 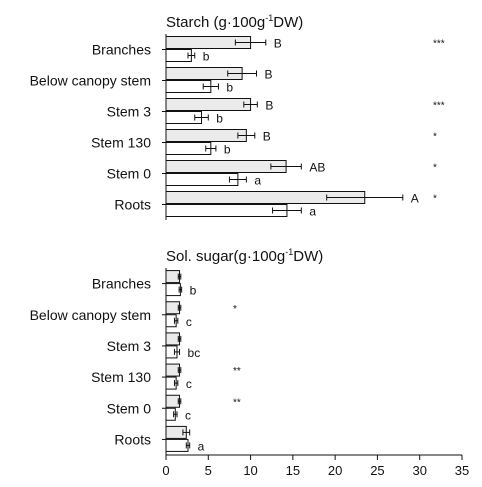 I want to click on starch-title: Starch (g·100g-1DW), so click(x=234, y=22).